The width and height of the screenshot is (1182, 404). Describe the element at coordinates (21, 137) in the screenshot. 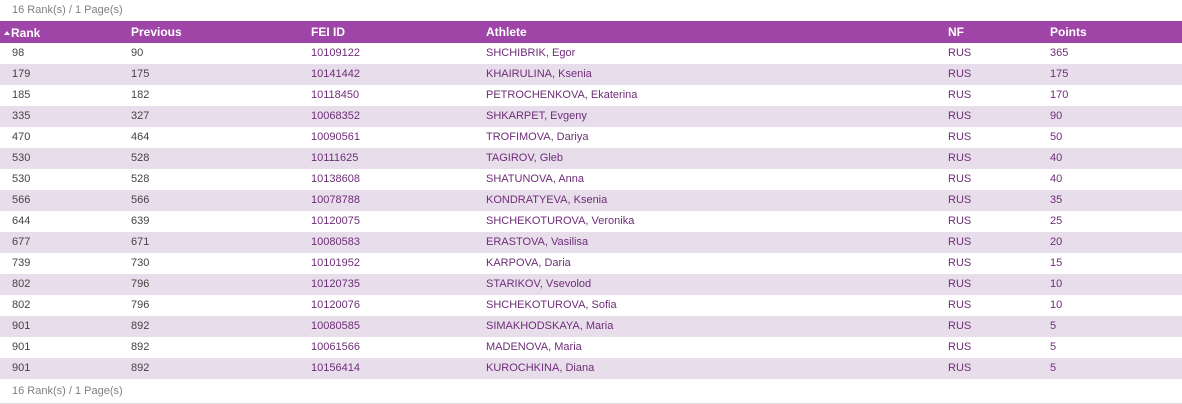

I see `cell-rank: 470` at that location.